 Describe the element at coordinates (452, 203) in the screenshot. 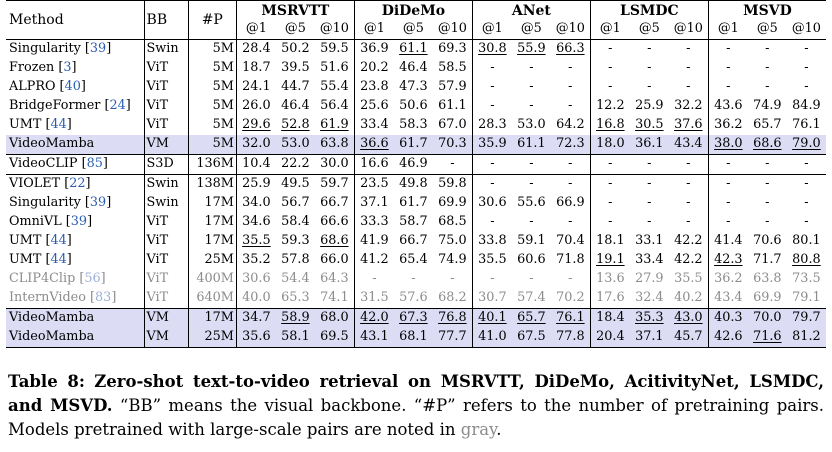

I see `score-cell: 69.9` at that location.